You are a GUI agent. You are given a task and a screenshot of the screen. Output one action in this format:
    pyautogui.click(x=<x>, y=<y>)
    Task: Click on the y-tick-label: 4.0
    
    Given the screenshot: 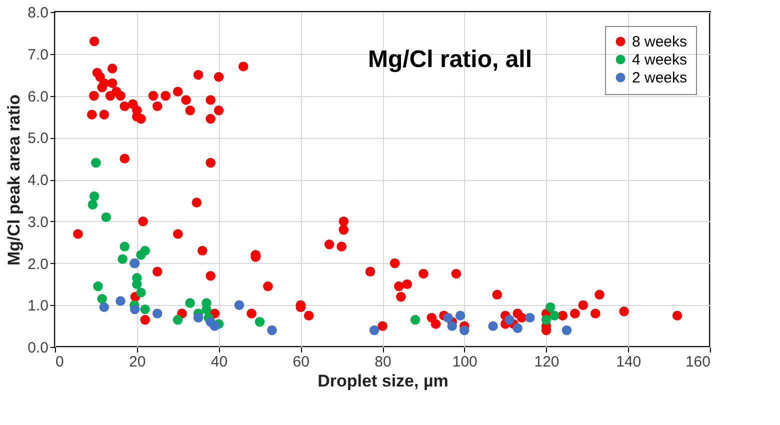 What is the action you would take?
    pyautogui.click(x=38, y=180)
    